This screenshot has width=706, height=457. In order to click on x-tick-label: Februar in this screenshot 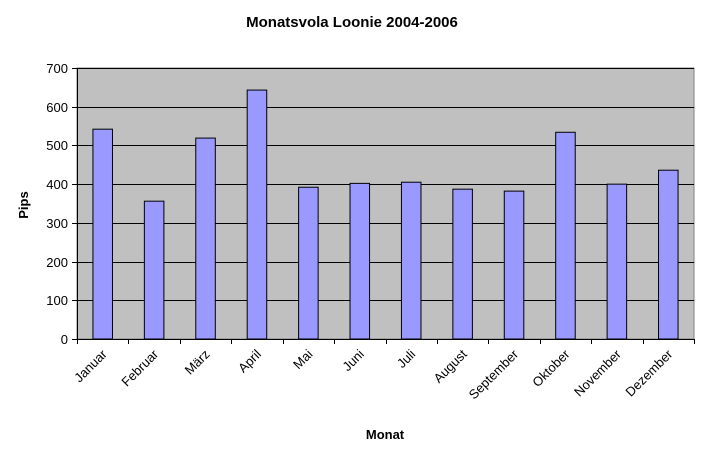, I will do `click(139, 367)`.